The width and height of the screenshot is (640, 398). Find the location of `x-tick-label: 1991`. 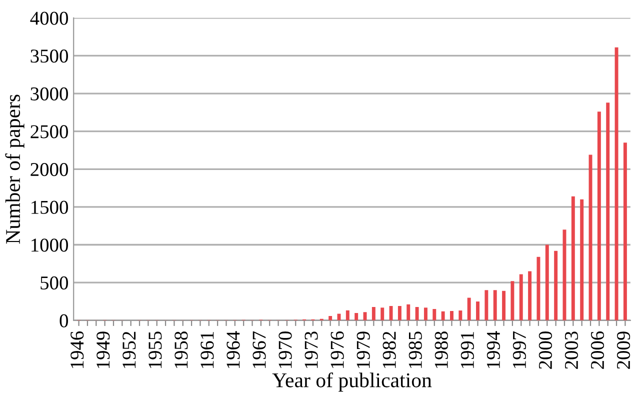

x-tick-label: 1991 is located at coordinates (467, 350).